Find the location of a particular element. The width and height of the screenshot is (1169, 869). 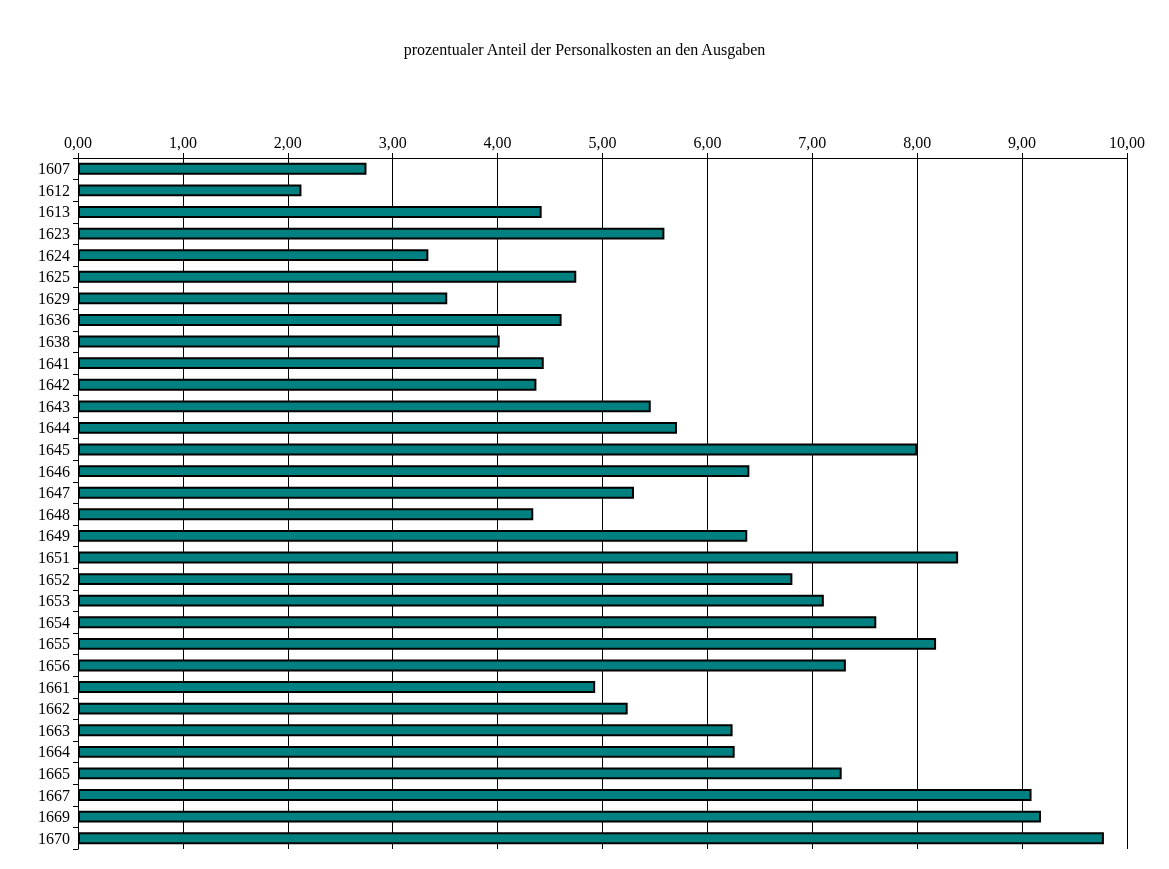

x-tick-label: 3,00 is located at coordinates (392, 142).